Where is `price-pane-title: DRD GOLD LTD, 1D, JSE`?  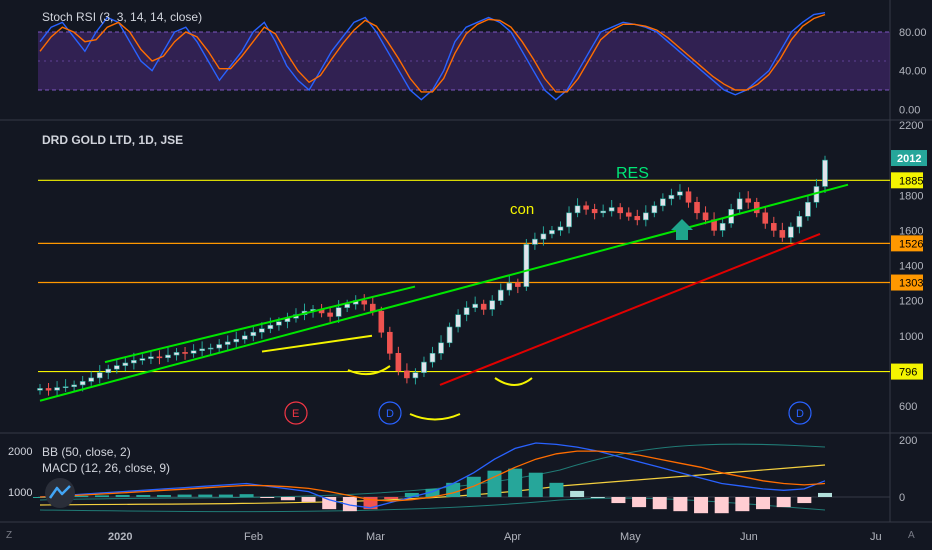
price-pane-title: DRD GOLD LTD, 1D, JSE is located at coordinates (113, 140).